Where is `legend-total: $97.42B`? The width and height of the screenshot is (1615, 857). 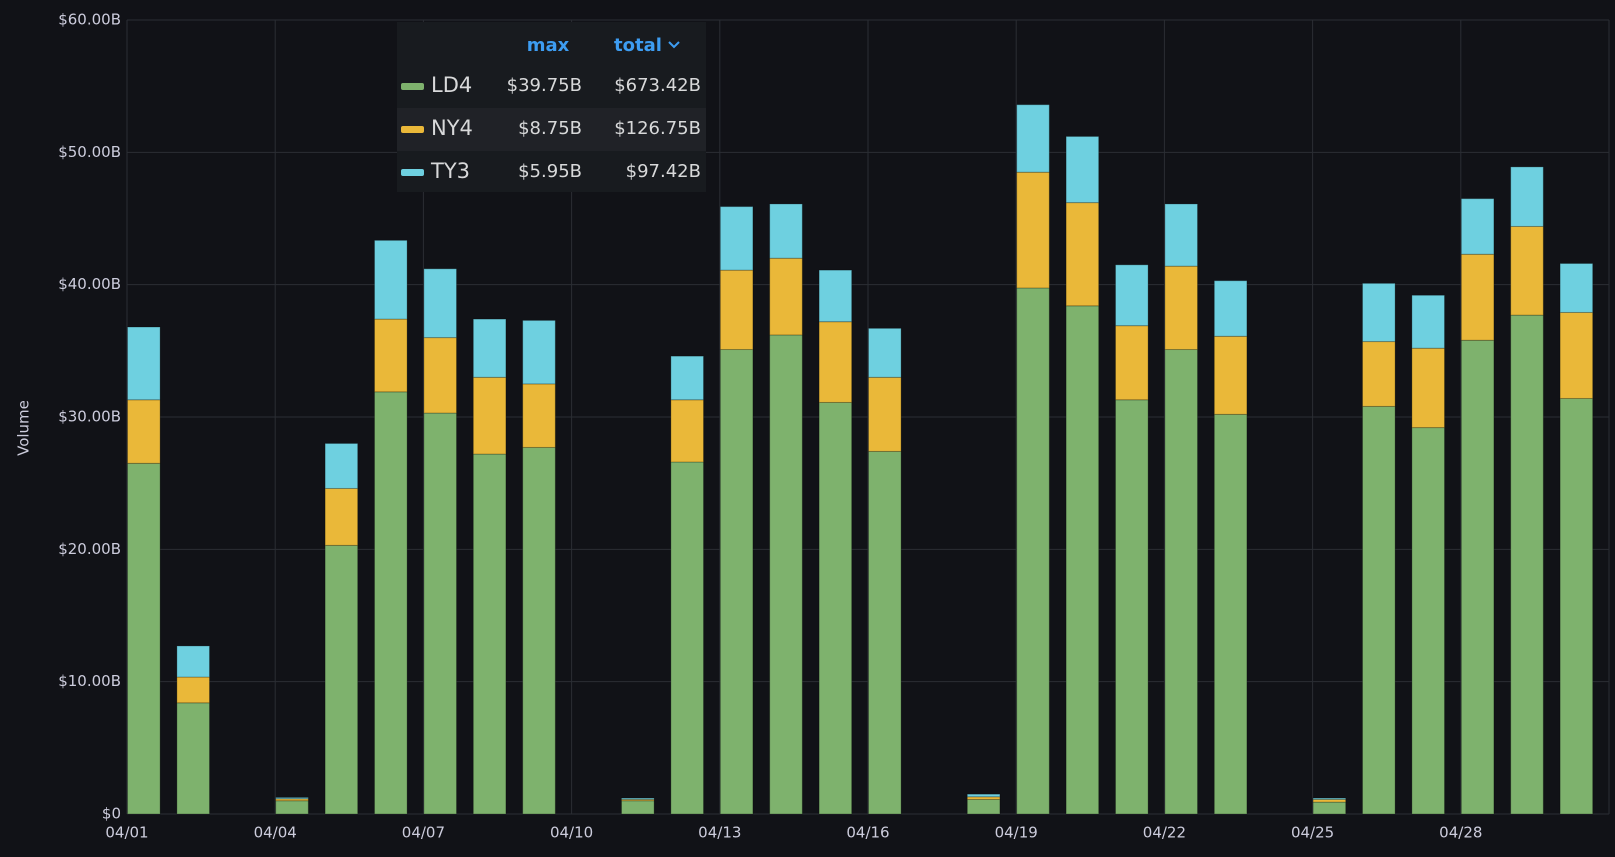 legend-total: $97.42B is located at coordinates (663, 171).